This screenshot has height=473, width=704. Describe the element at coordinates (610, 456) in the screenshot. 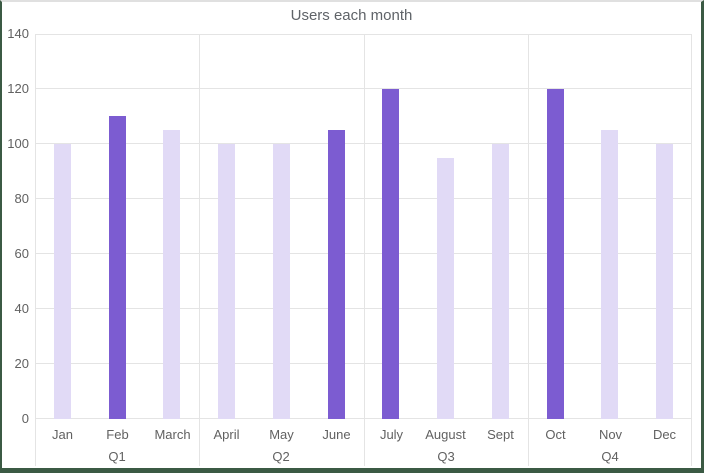

I see `quarter-label-q4: Q4` at that location.